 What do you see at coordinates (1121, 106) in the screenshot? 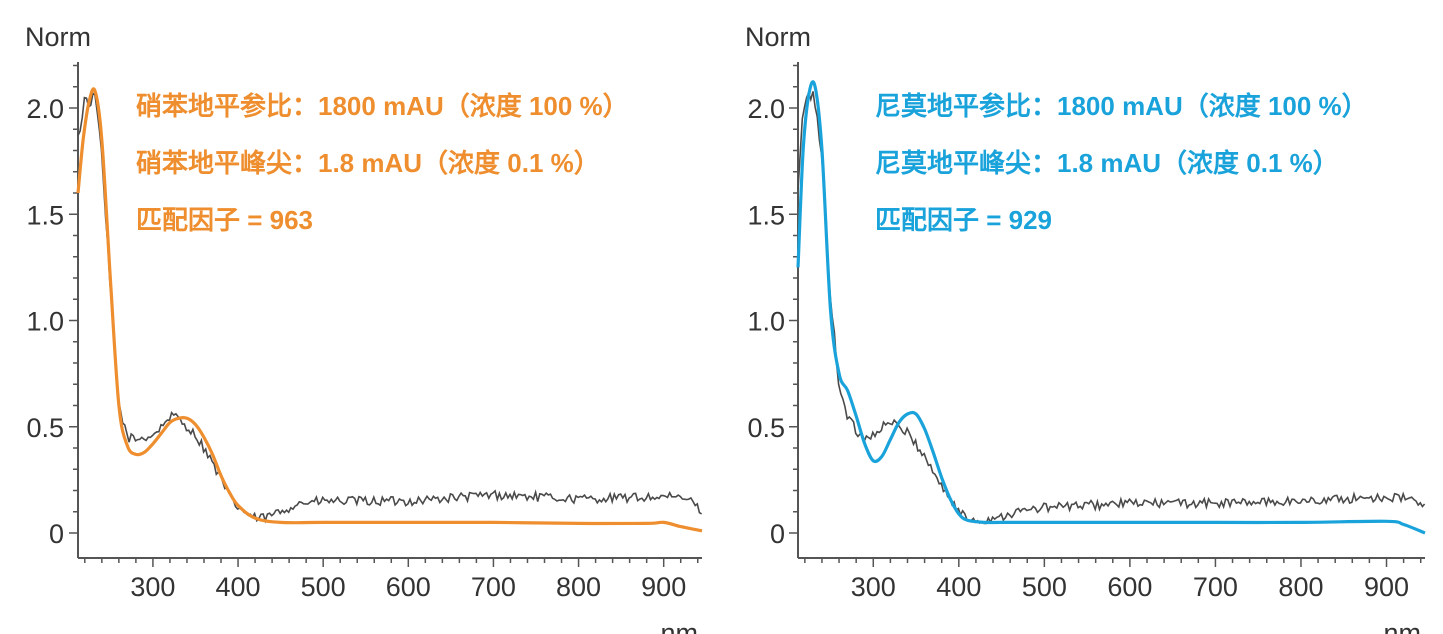
I see `annotation-text: 尼莫地平参比：1800 mAU（浓度 100 %）` at bounding box center [1121, 106].